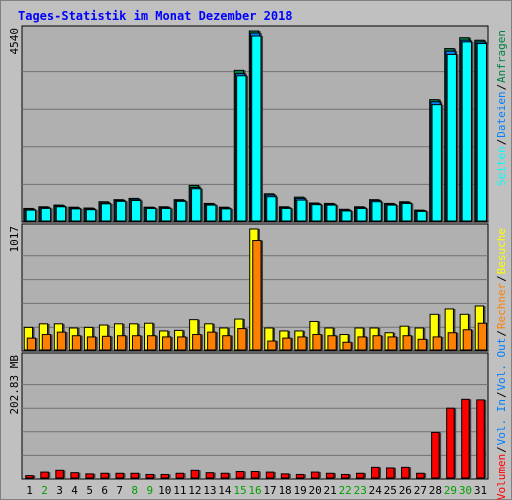  I want to click on middle-bar-rechner-13-face, so click(212, 341).